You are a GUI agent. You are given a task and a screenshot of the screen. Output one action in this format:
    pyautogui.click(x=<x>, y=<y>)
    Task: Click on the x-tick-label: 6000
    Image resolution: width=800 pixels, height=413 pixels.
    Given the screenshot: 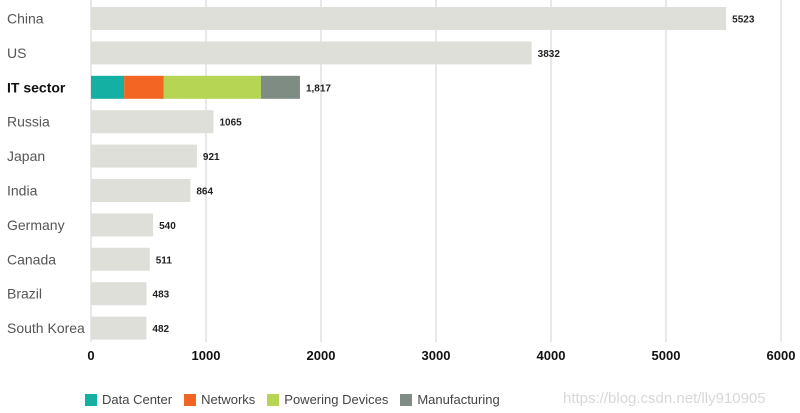 What is the action you would take?
    pyautogui.click(x=781, y=355)
    